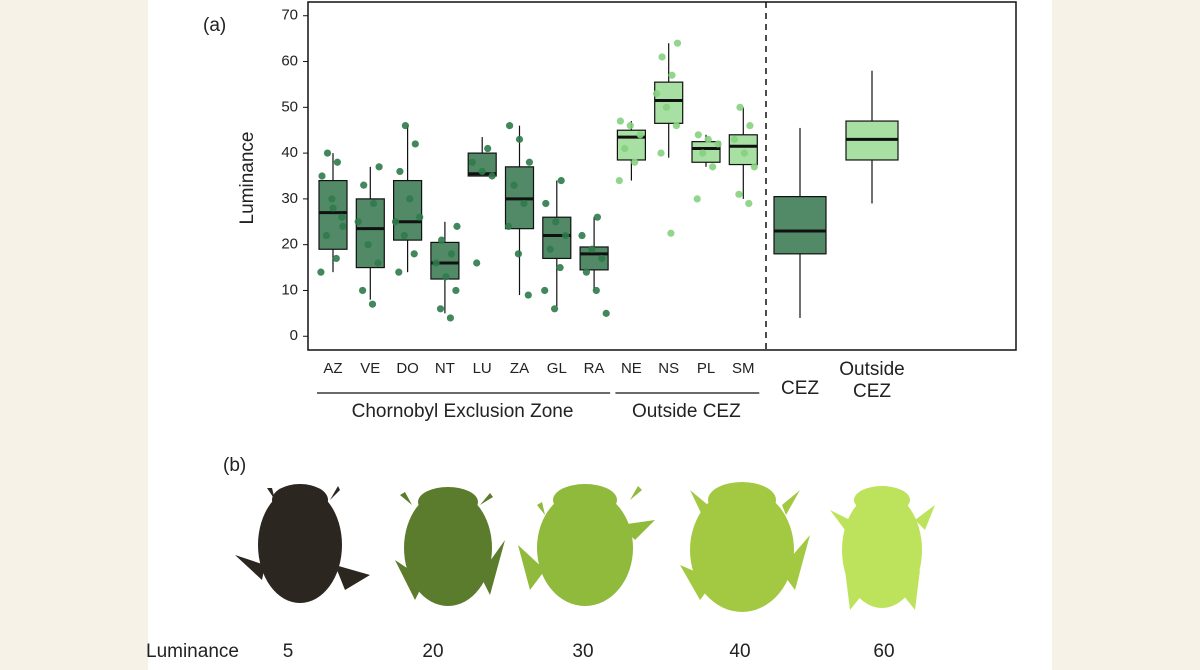  What do you see at coordinates (289, 289) in the screenshot?
I see `y-tick-label: 10` at bounding box center [289, 289].